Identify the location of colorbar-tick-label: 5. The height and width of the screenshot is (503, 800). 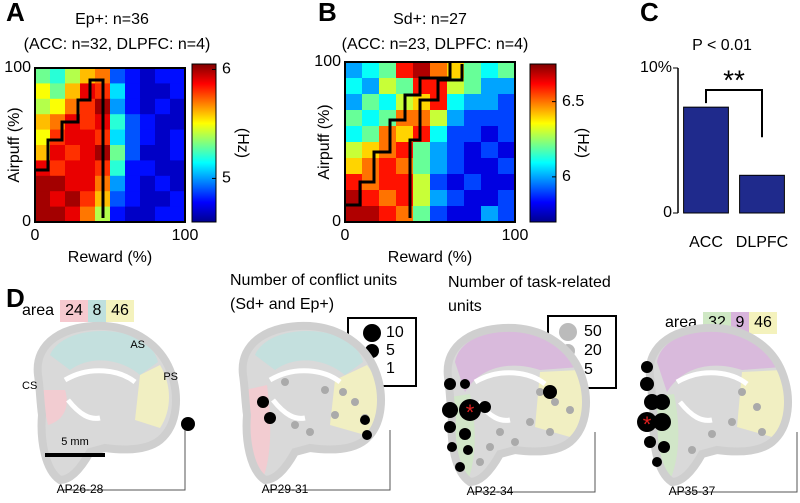
(226, 178).